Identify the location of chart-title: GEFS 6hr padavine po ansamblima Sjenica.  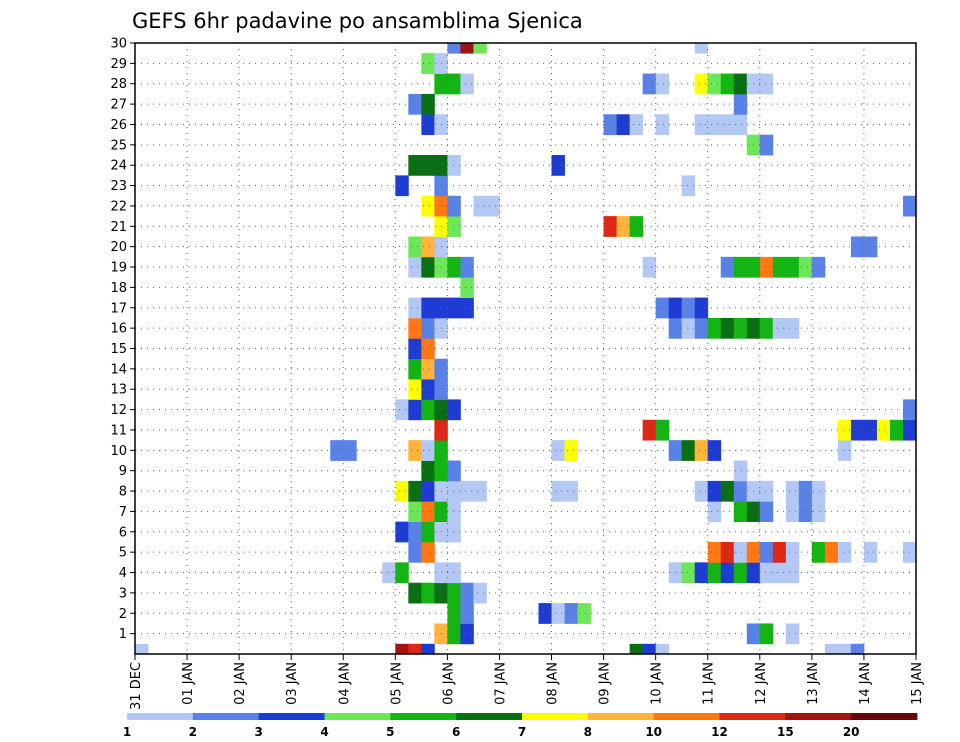
(357, 21).